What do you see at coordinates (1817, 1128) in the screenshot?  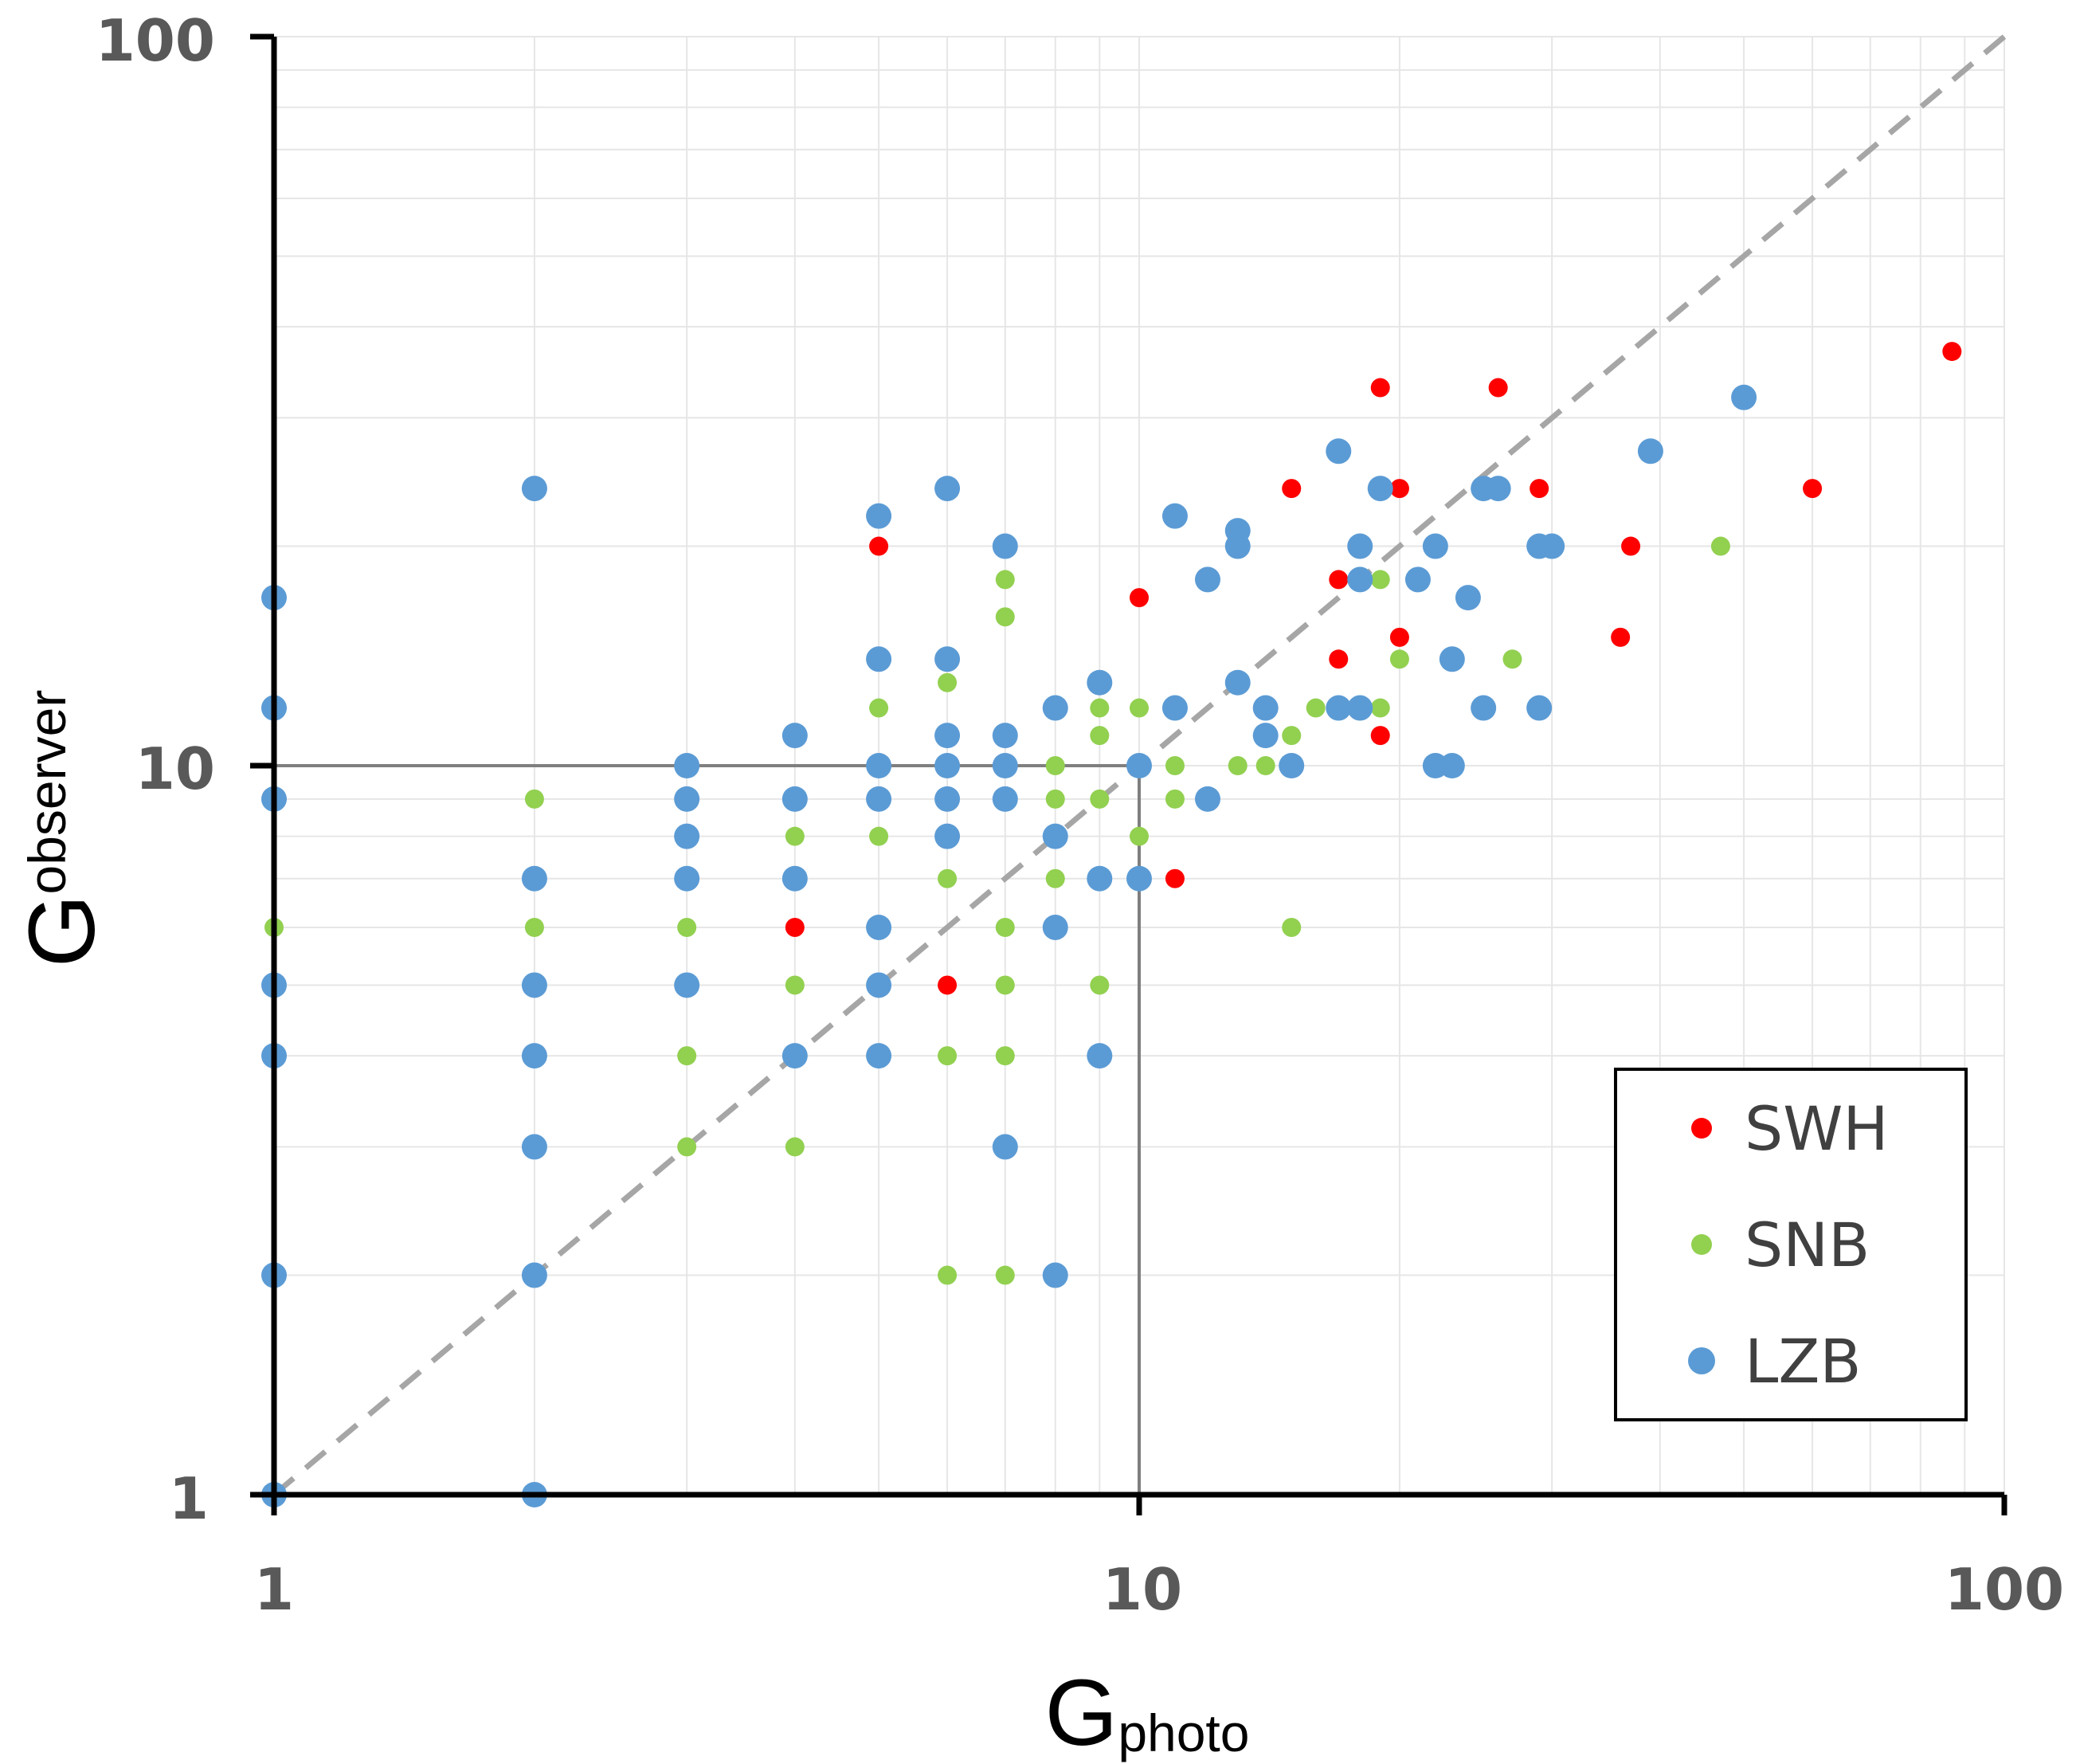 I see `legend-swh-label: SWH` at bounding box center [1817, 1128].